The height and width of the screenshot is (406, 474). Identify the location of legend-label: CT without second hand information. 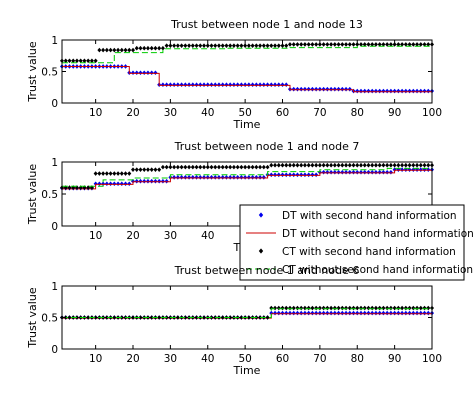
(377, 270).